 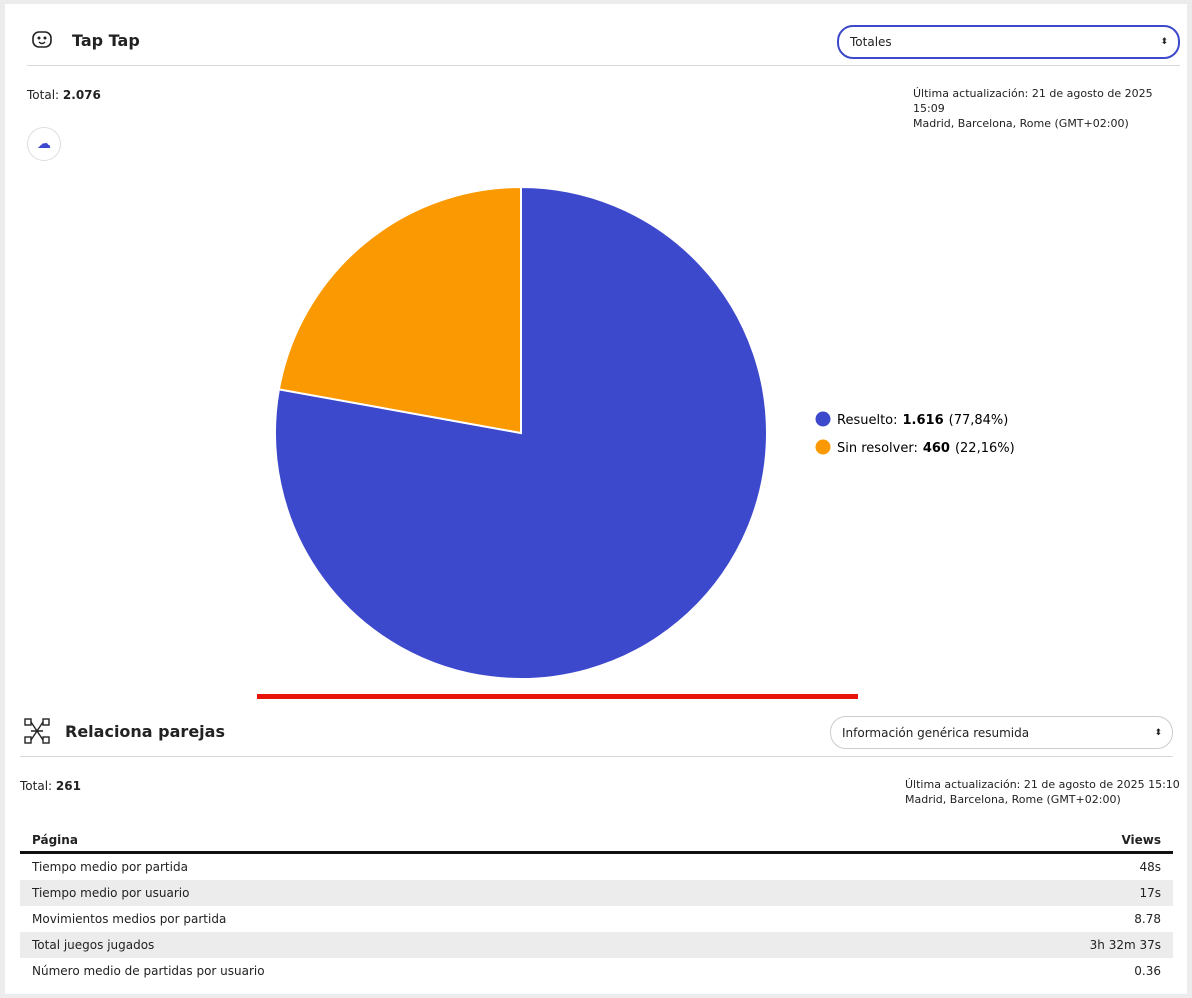 What do you see at coordinates (936, 448) in the screenshot?
I see `legend-value: 460` at bounding box center [936, 448].